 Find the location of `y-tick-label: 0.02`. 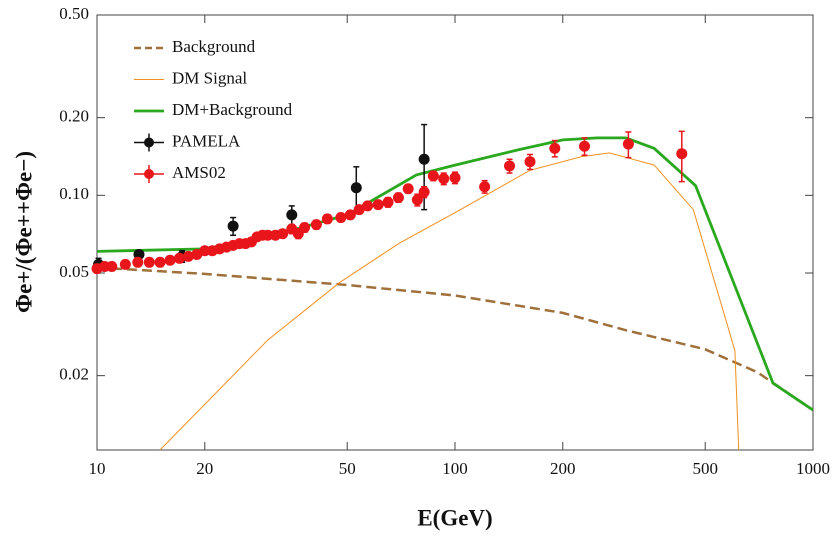

y-tick-label: 0.02 is located at coordinates (74, 374).